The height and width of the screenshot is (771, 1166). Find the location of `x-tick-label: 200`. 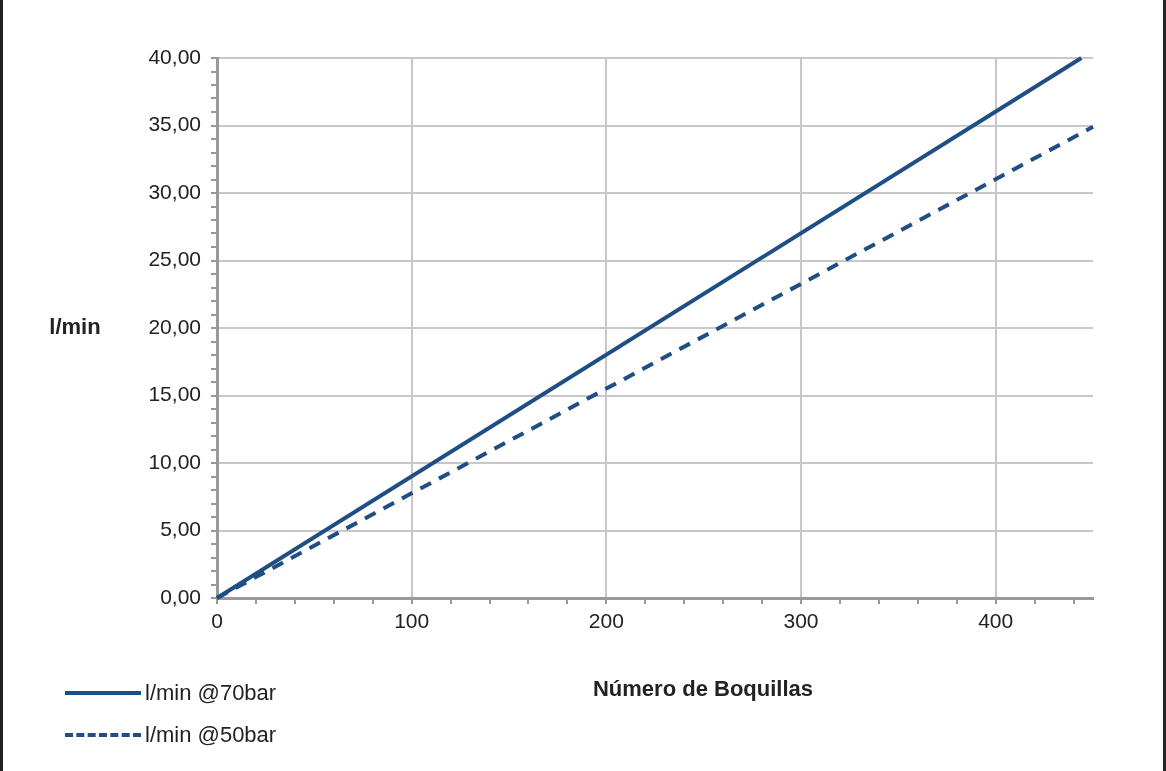

x-tick-label: 200 is located at coordinates (606, 621).